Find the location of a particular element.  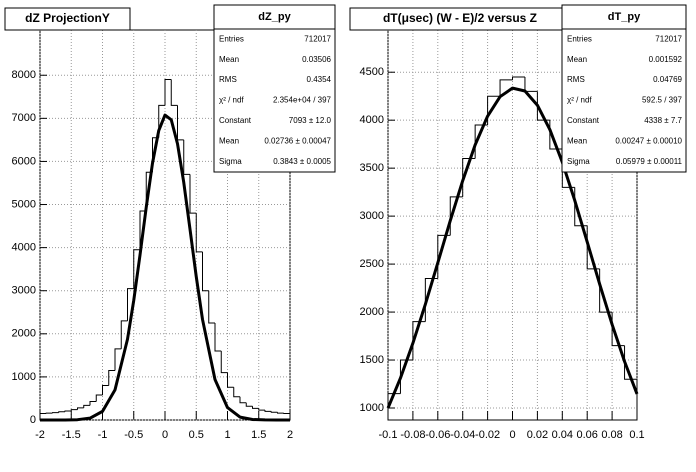

x-tick-label: 1.5 is located at coordinates (258, 435).